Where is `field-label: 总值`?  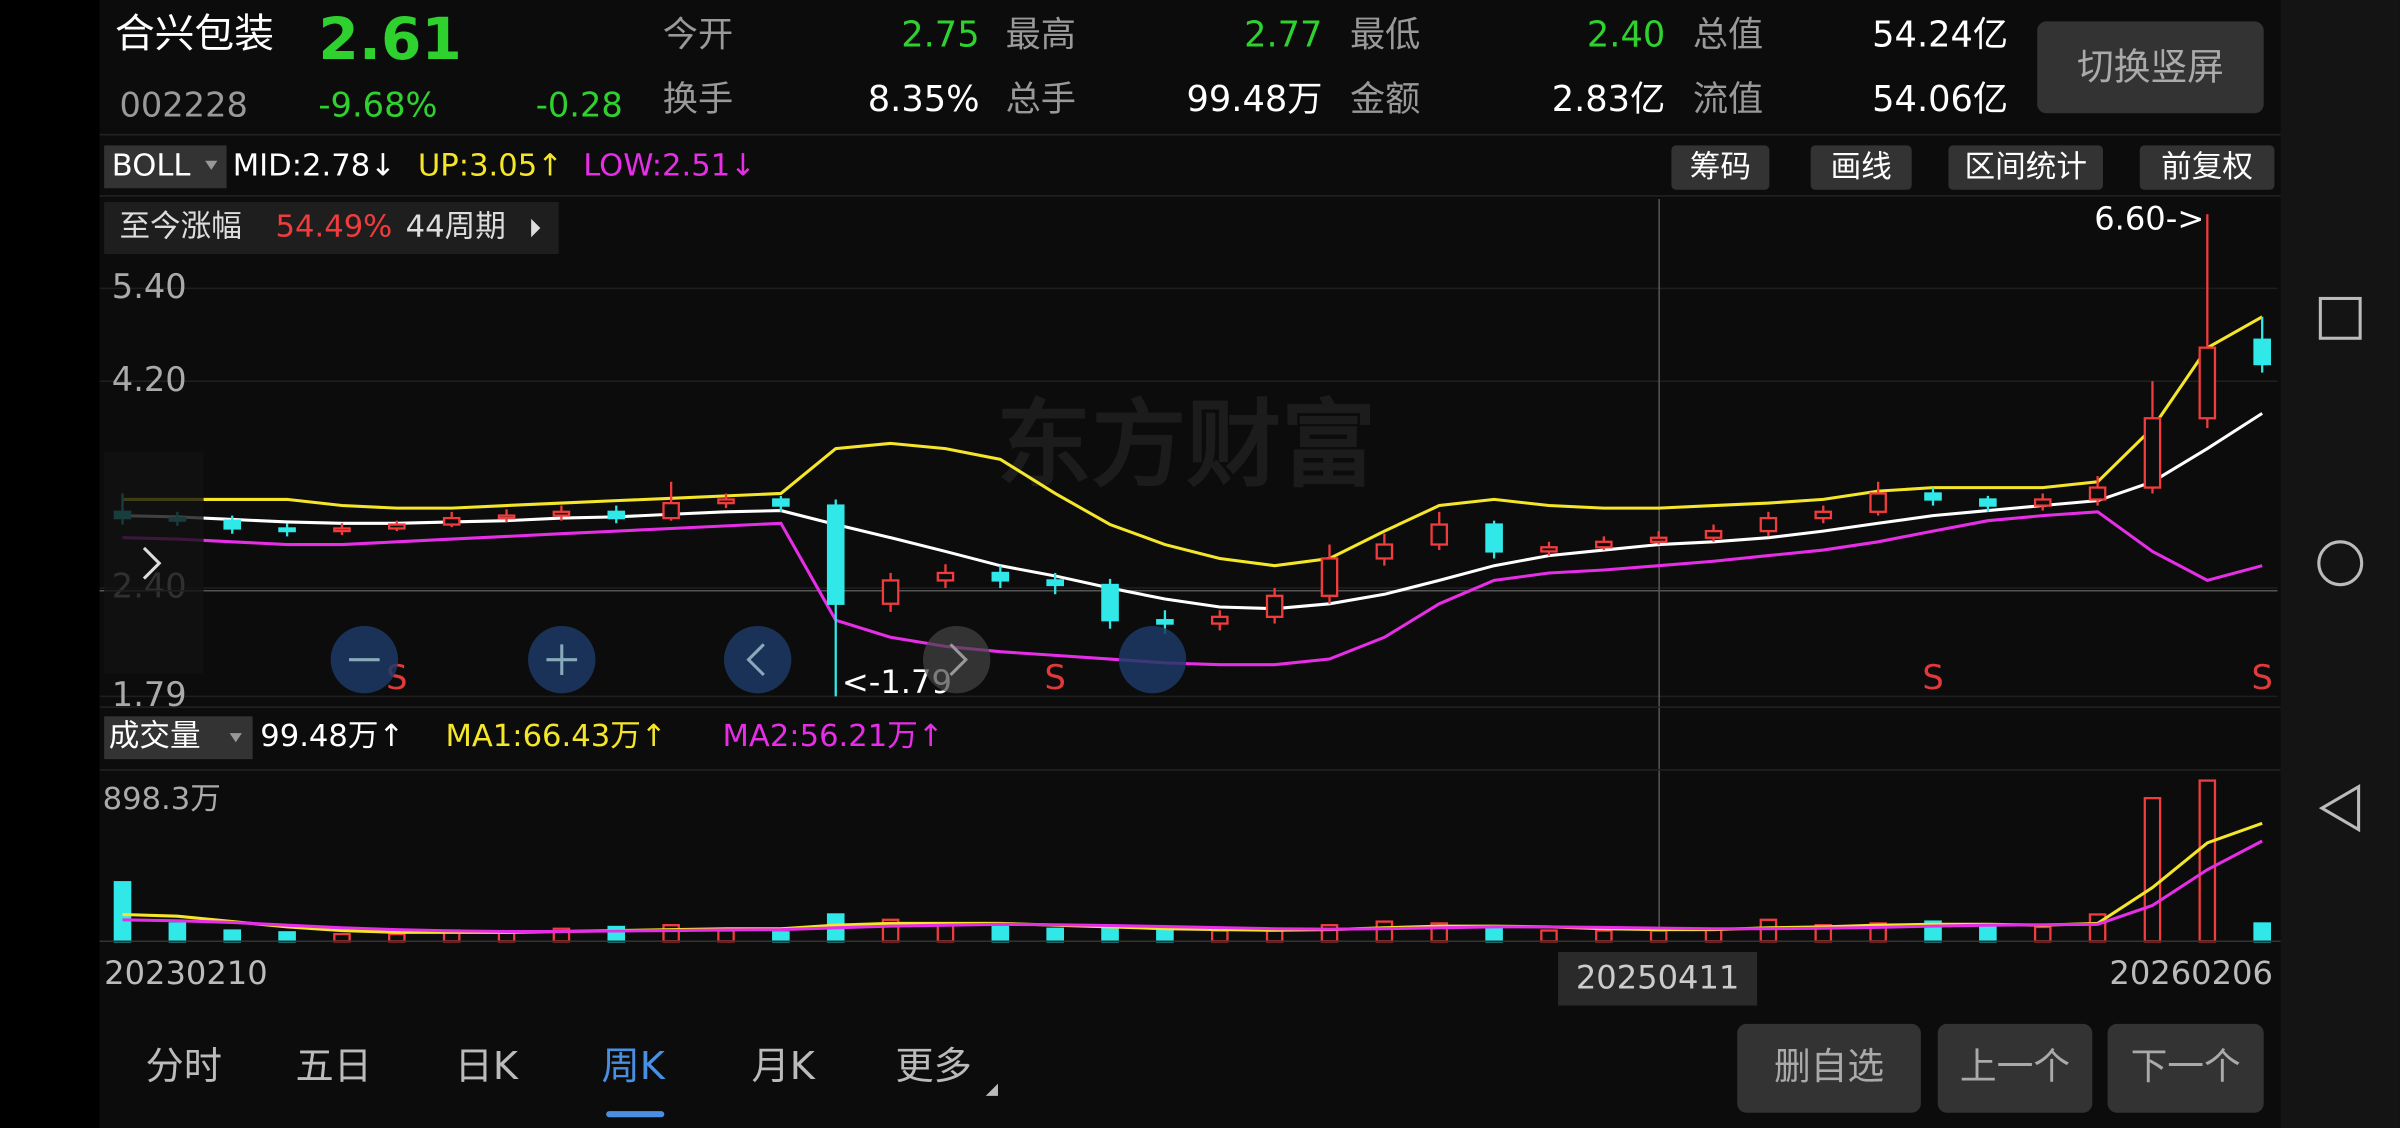
field-label: 总值 is located at coordinates (1728, 35).